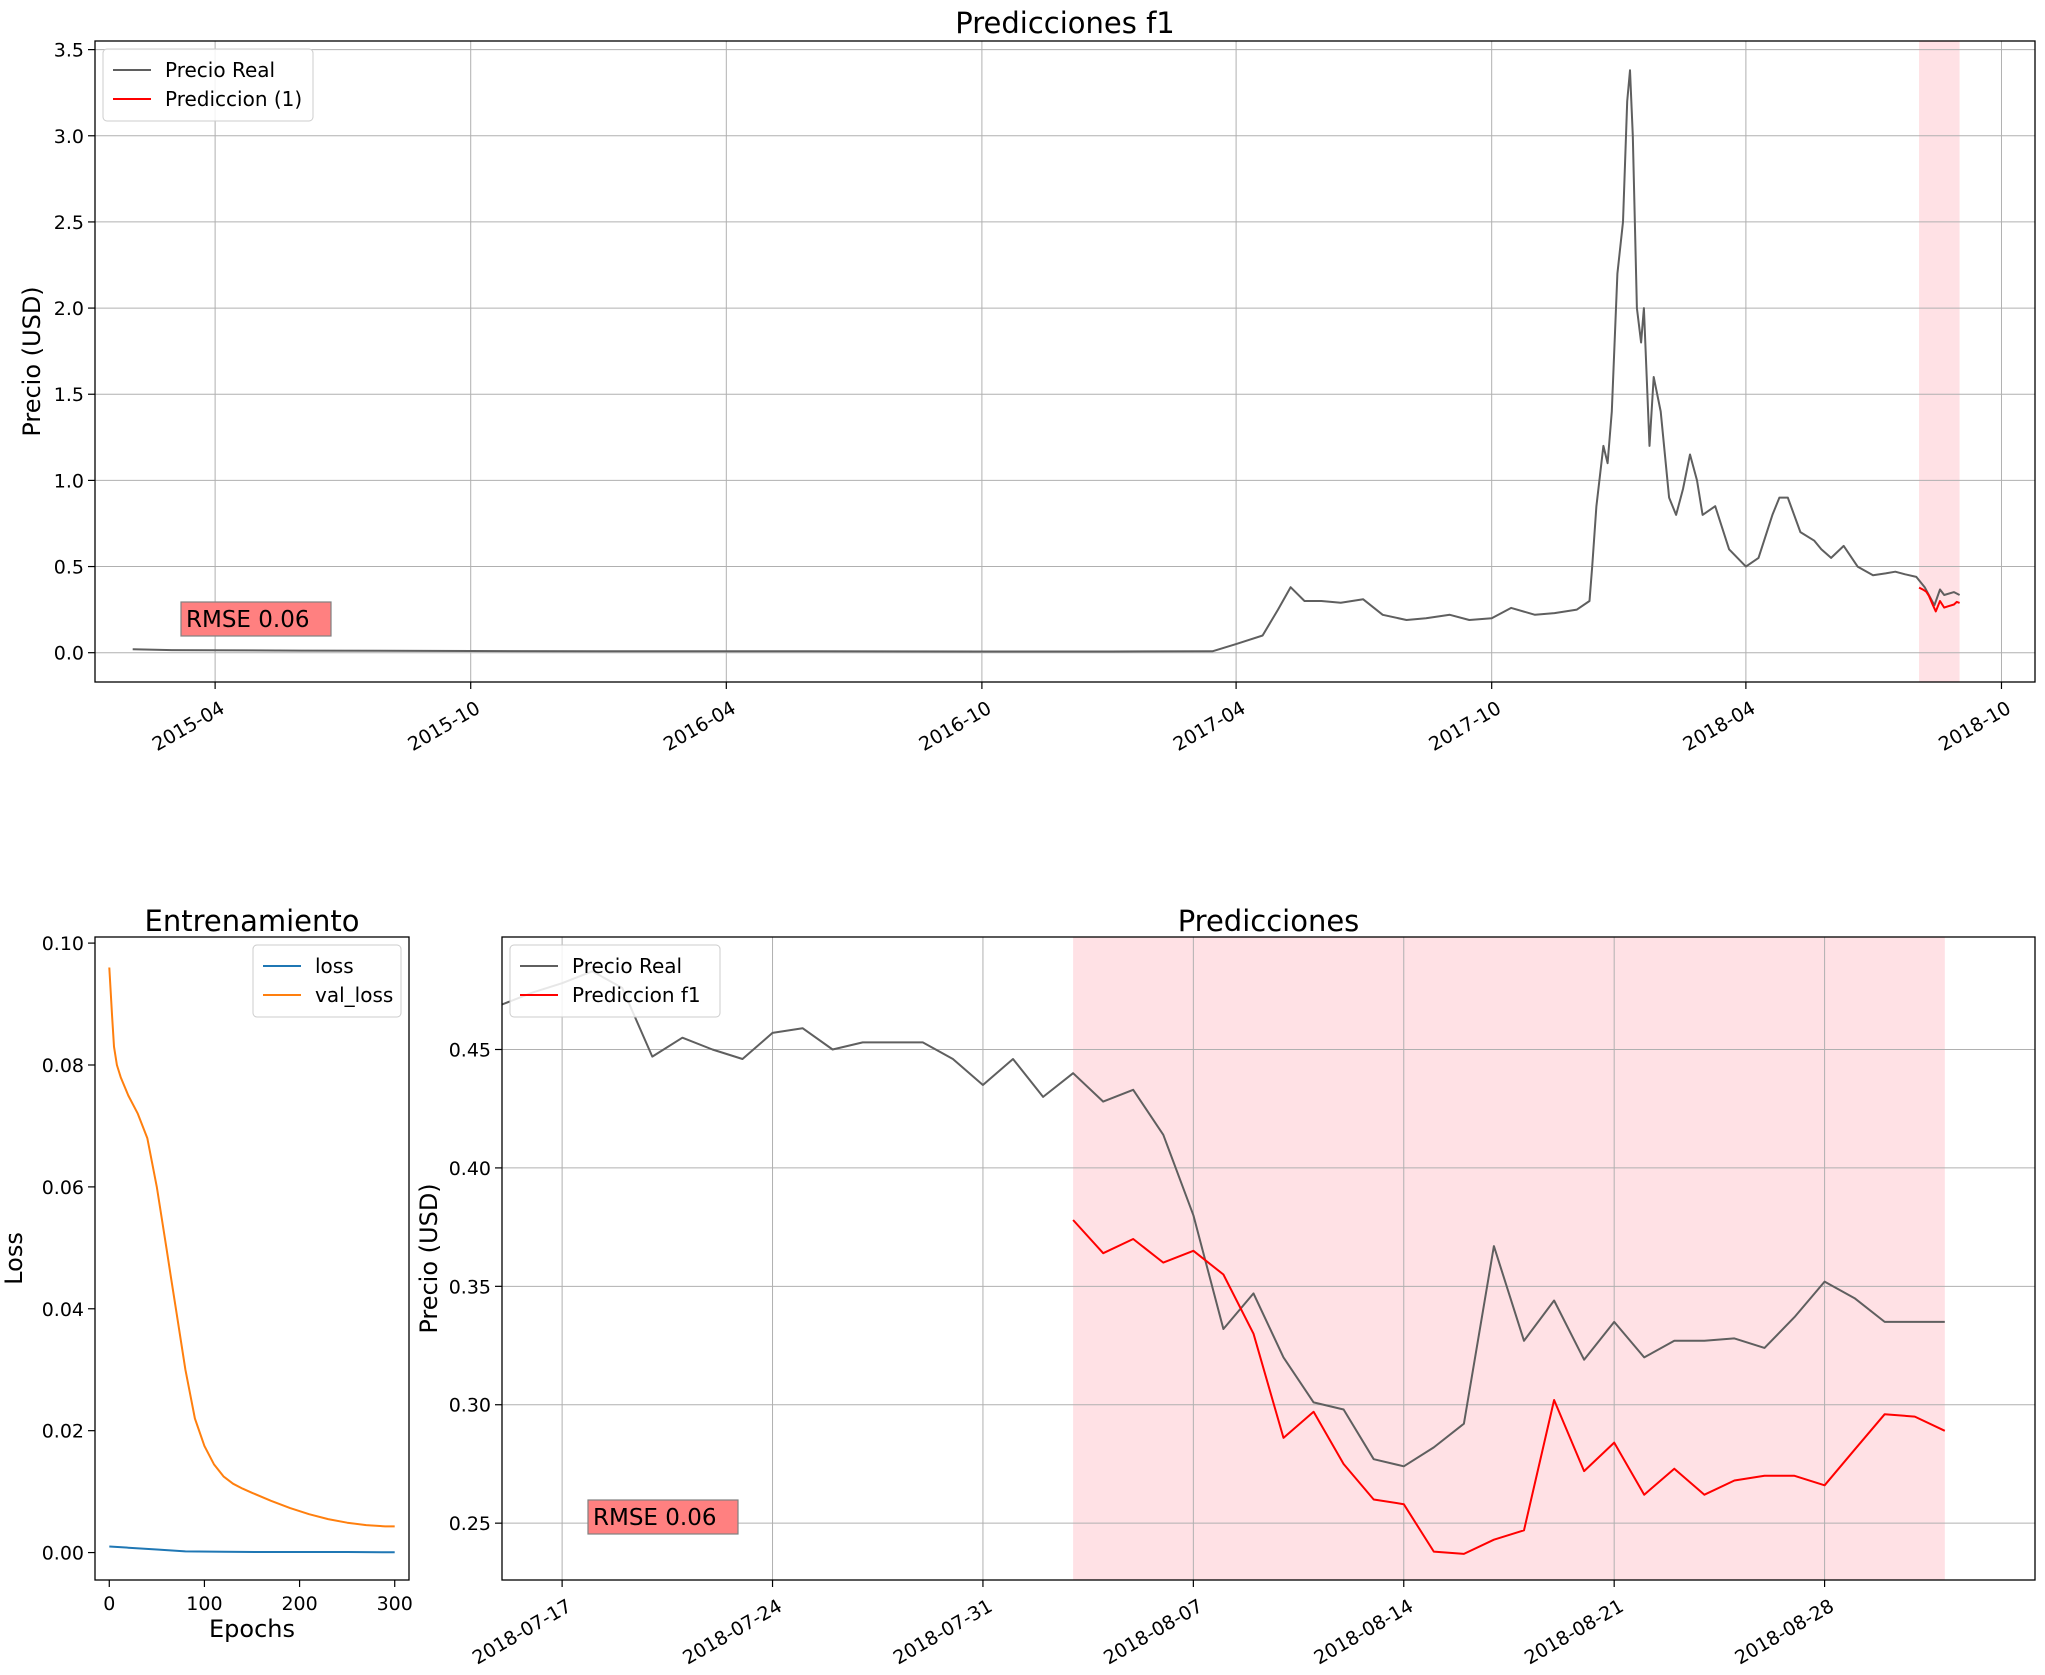 The image size is (2045, 1675). What do you see at coordinates (63, 944) in the screenshot?
I see `y-tick-label: 0.10` at bounding box center [63, 944].